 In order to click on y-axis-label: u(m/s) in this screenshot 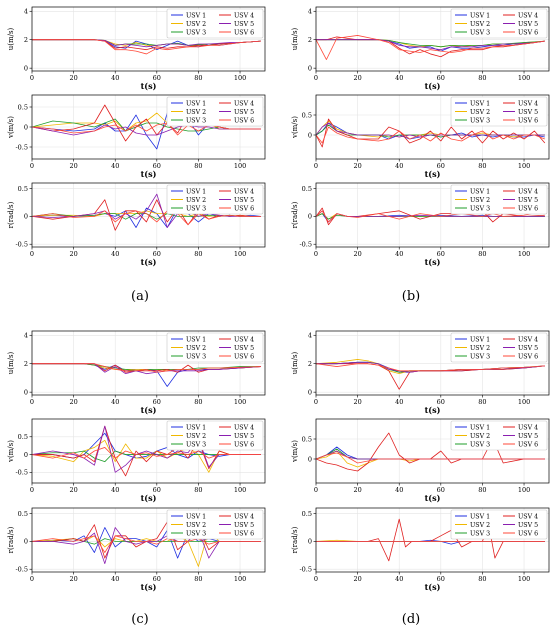, I will do `click(295, 38)`.